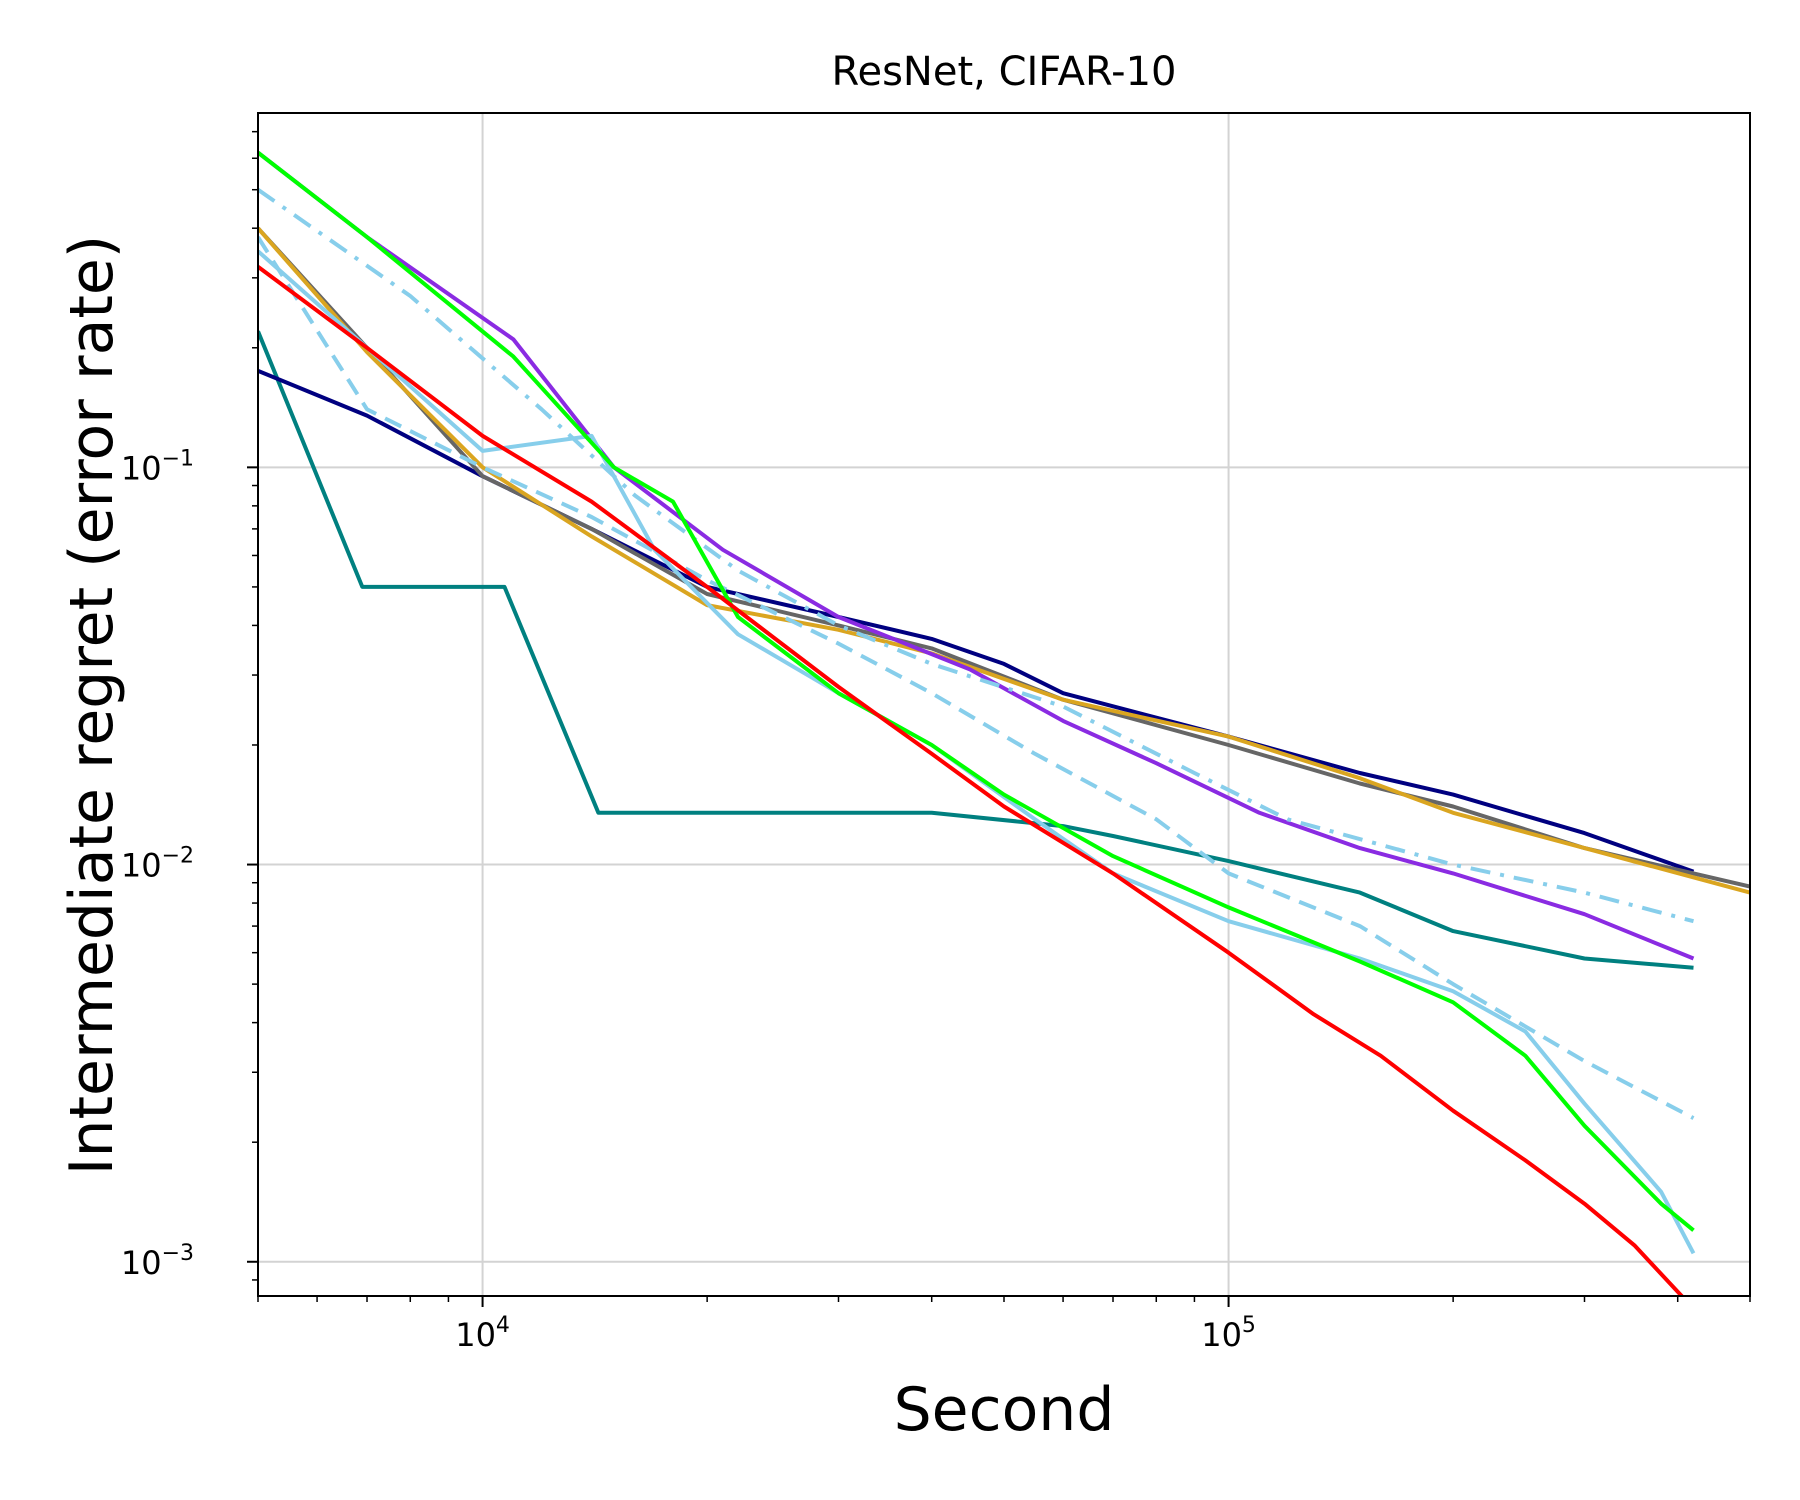 The width and height of the screenshot is (1800, 1500). I want to click on x-tick-label: 10⁵, so click(1228, 1333).